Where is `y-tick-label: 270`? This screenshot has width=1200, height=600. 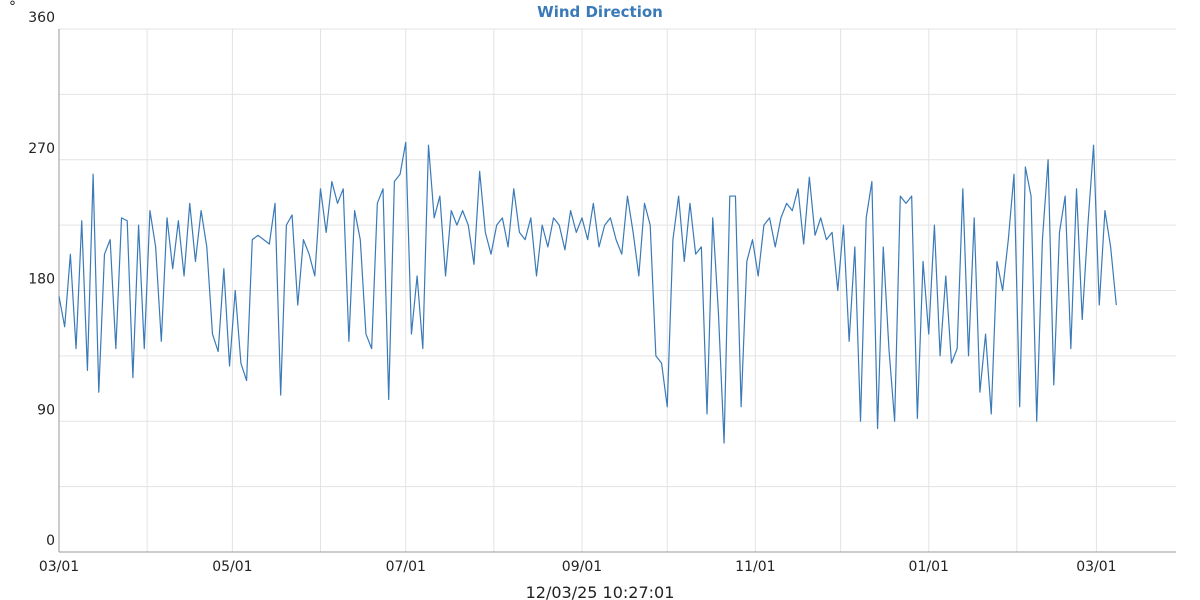 y-tick-label: 270 is located at coordinates (41, 149).